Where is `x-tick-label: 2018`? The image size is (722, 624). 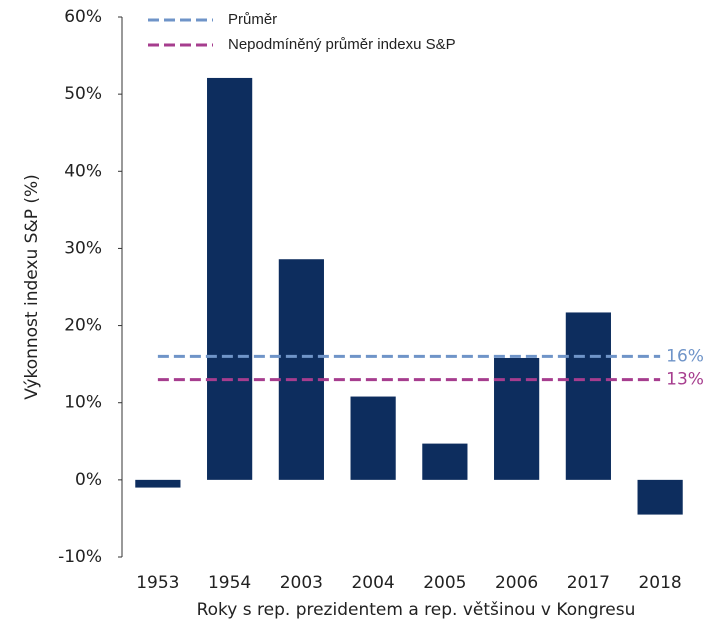 x-tick-label: 2018 is located at coordinates (659, 583).